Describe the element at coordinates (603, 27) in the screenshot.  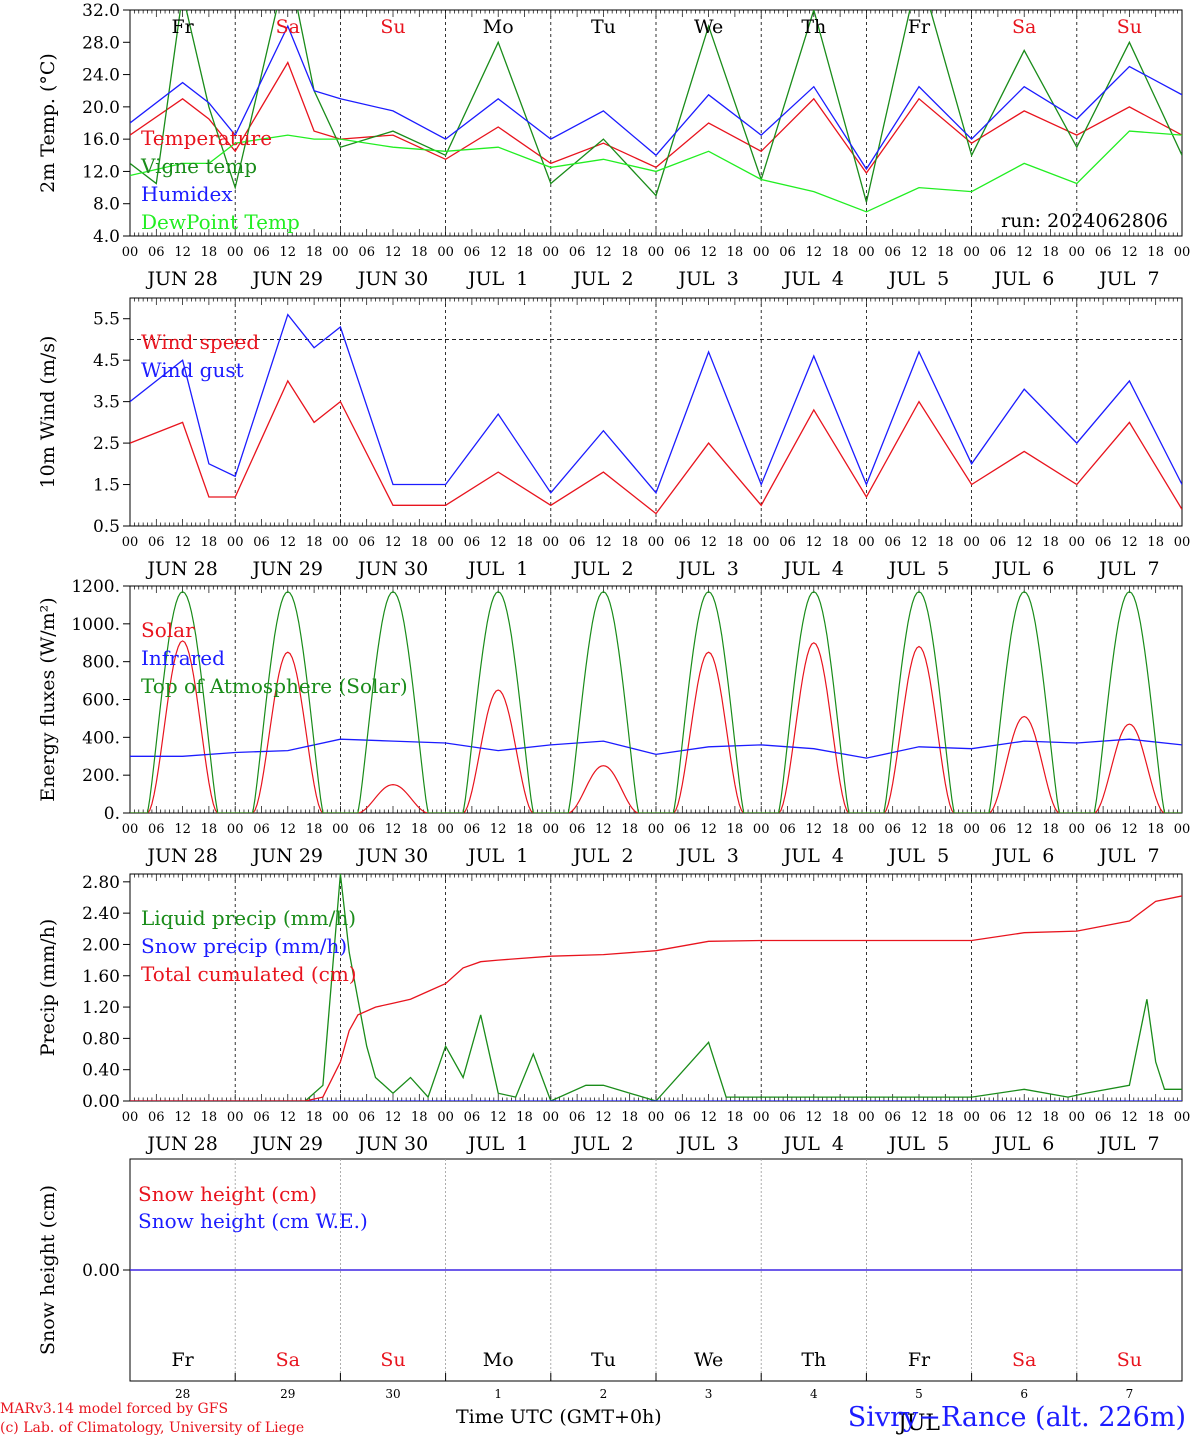
I see `weekday-label: Tu` at that location.